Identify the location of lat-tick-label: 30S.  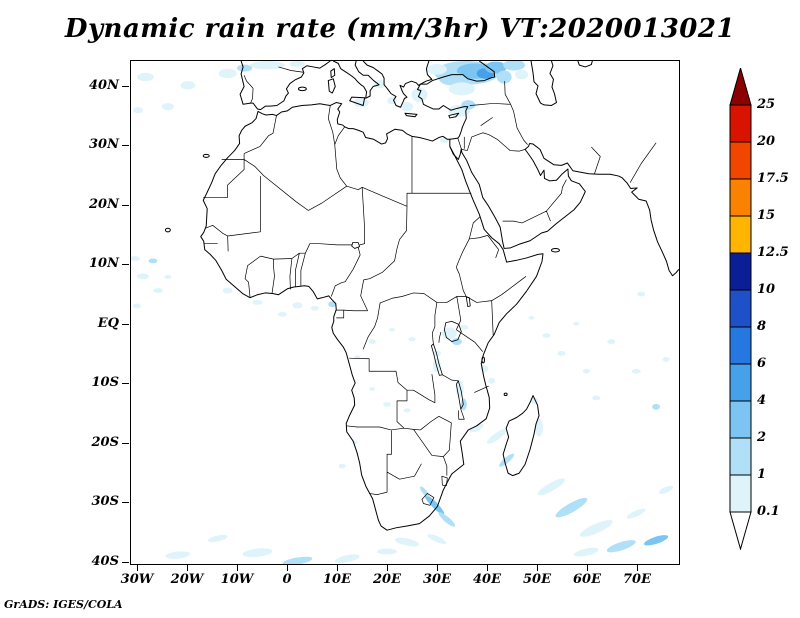
(105, 502).